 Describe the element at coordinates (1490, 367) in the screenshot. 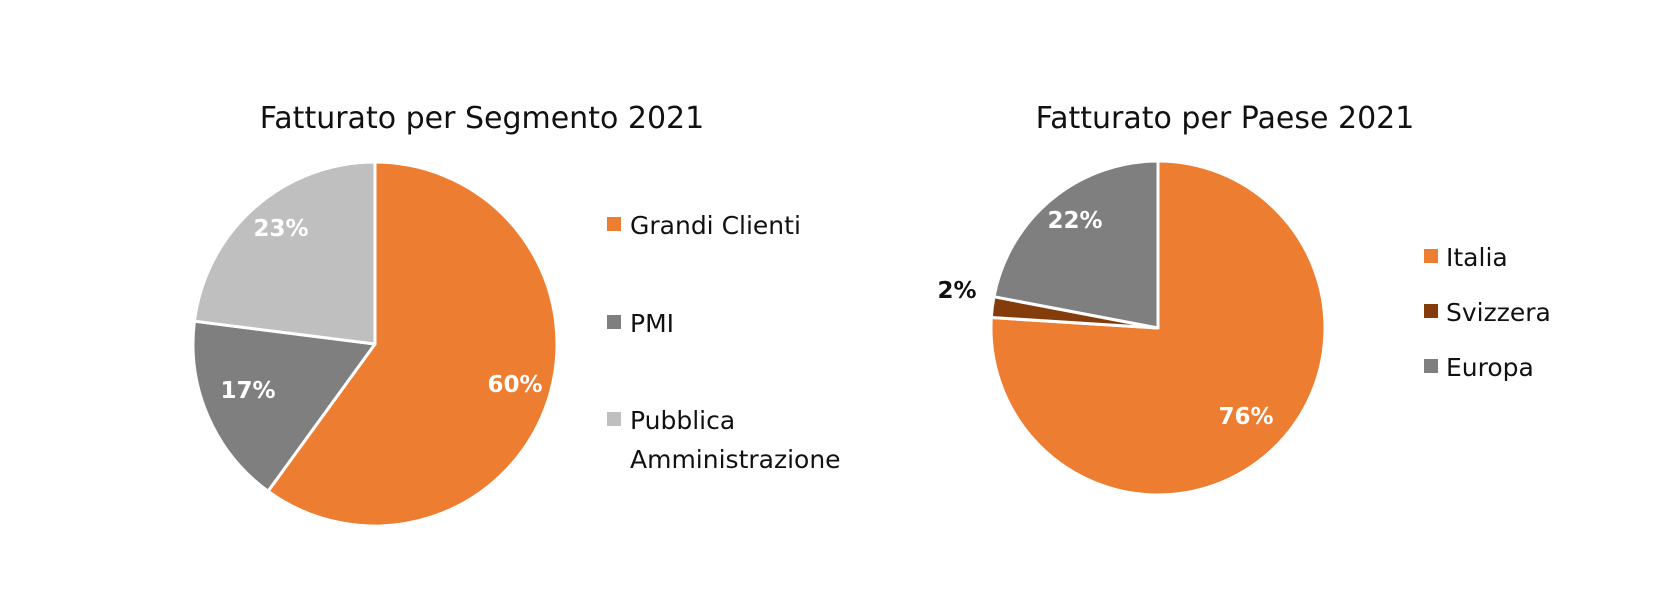

I see `legend-label: Europa` at that location.